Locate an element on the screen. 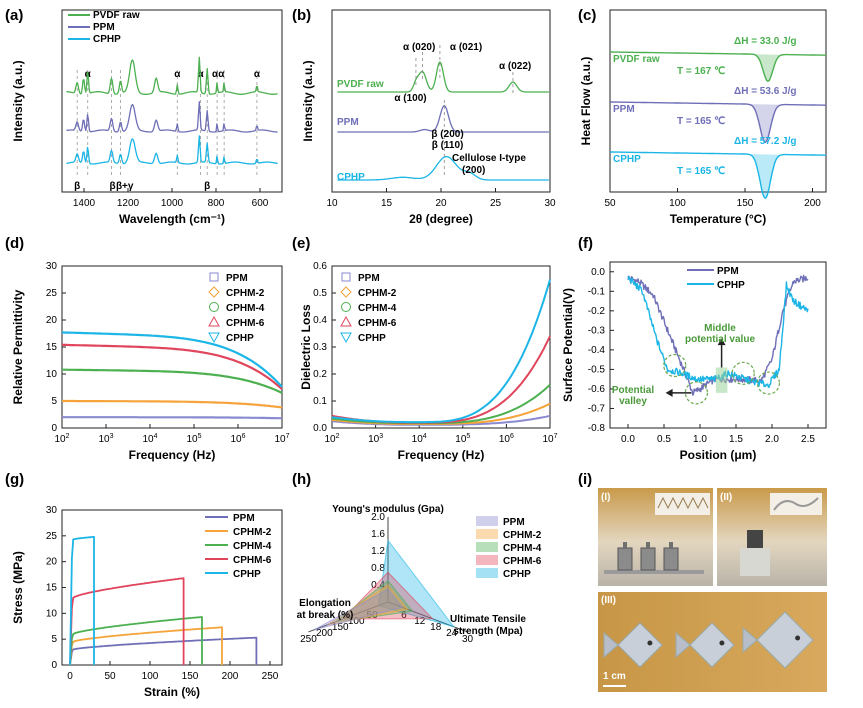 This screenshot has width=863, height=708. axis-title-elong-h: at break (%) is located at coordinates (325, 615).